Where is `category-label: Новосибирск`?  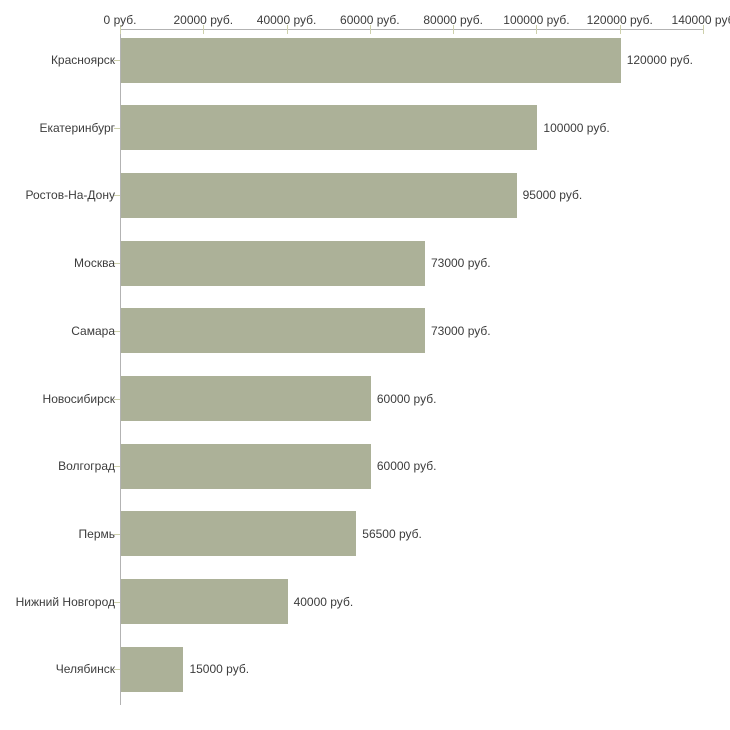
category-label: Новосибирск is located at coordinates (78, 398).